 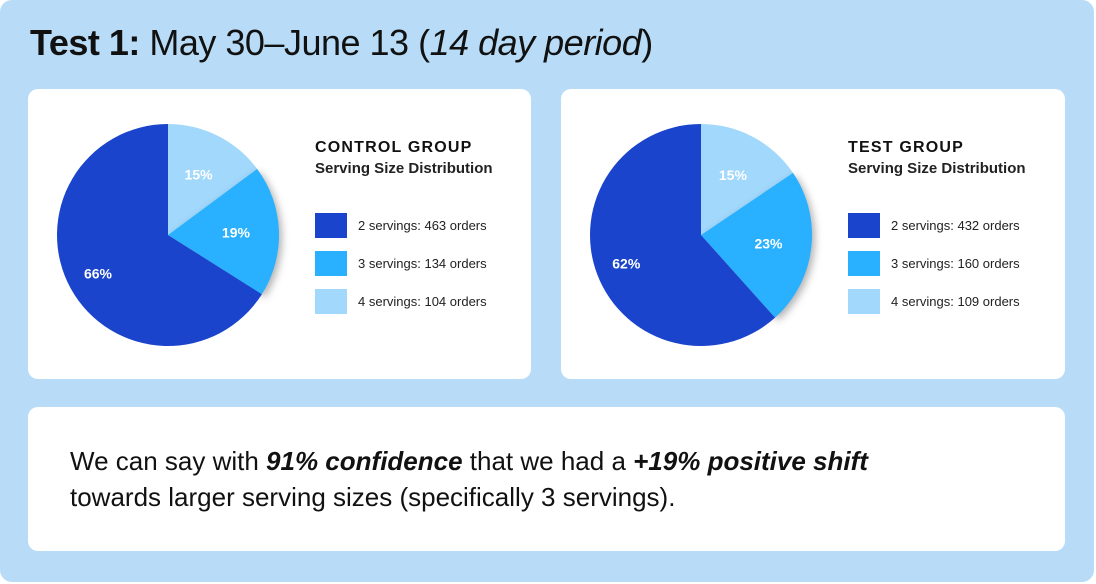 I want to click on slice-percent-label: 23%, so click(x=768, y=243).